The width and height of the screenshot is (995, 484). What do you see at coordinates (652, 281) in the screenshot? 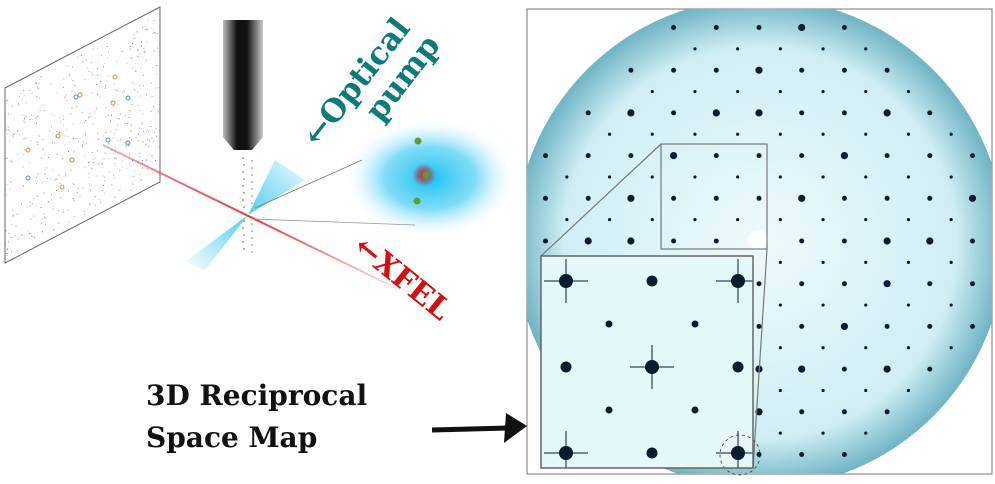
I see `inset-peak` at bounding box center [652, 281].